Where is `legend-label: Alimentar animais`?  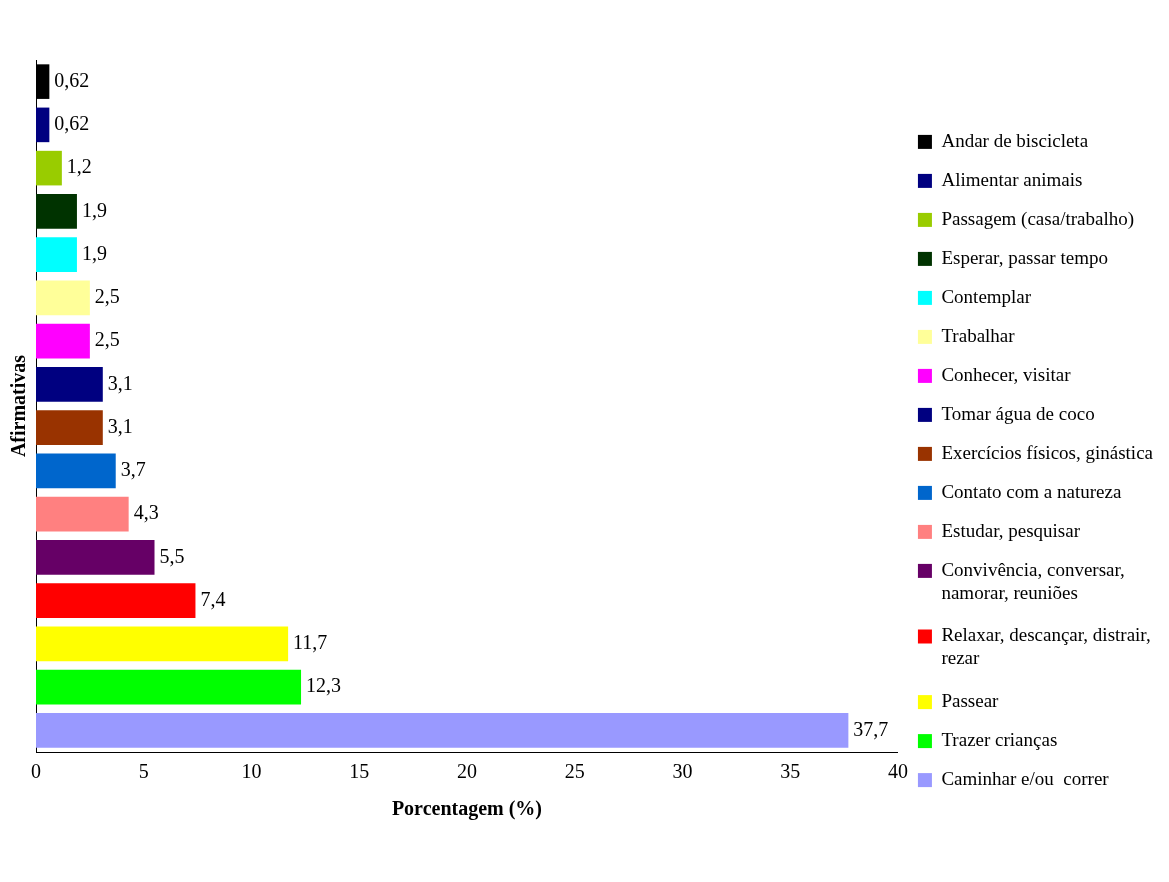
legend-label: Alimentar animais is located at coordinates (1012, 179).